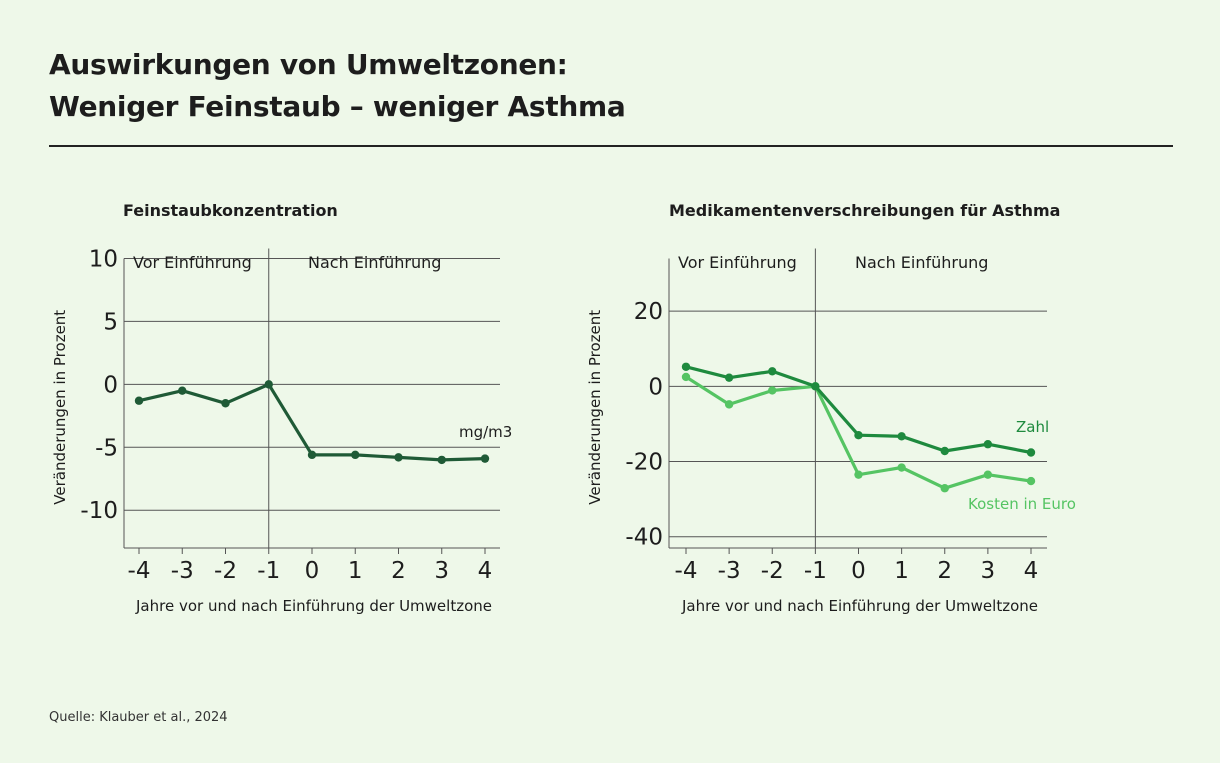 This screenshot has width=1220, height=763. Describe the element at coordinates (944, 571) in the screenshot. I see `c2-x-tick-label: 2` at that location.